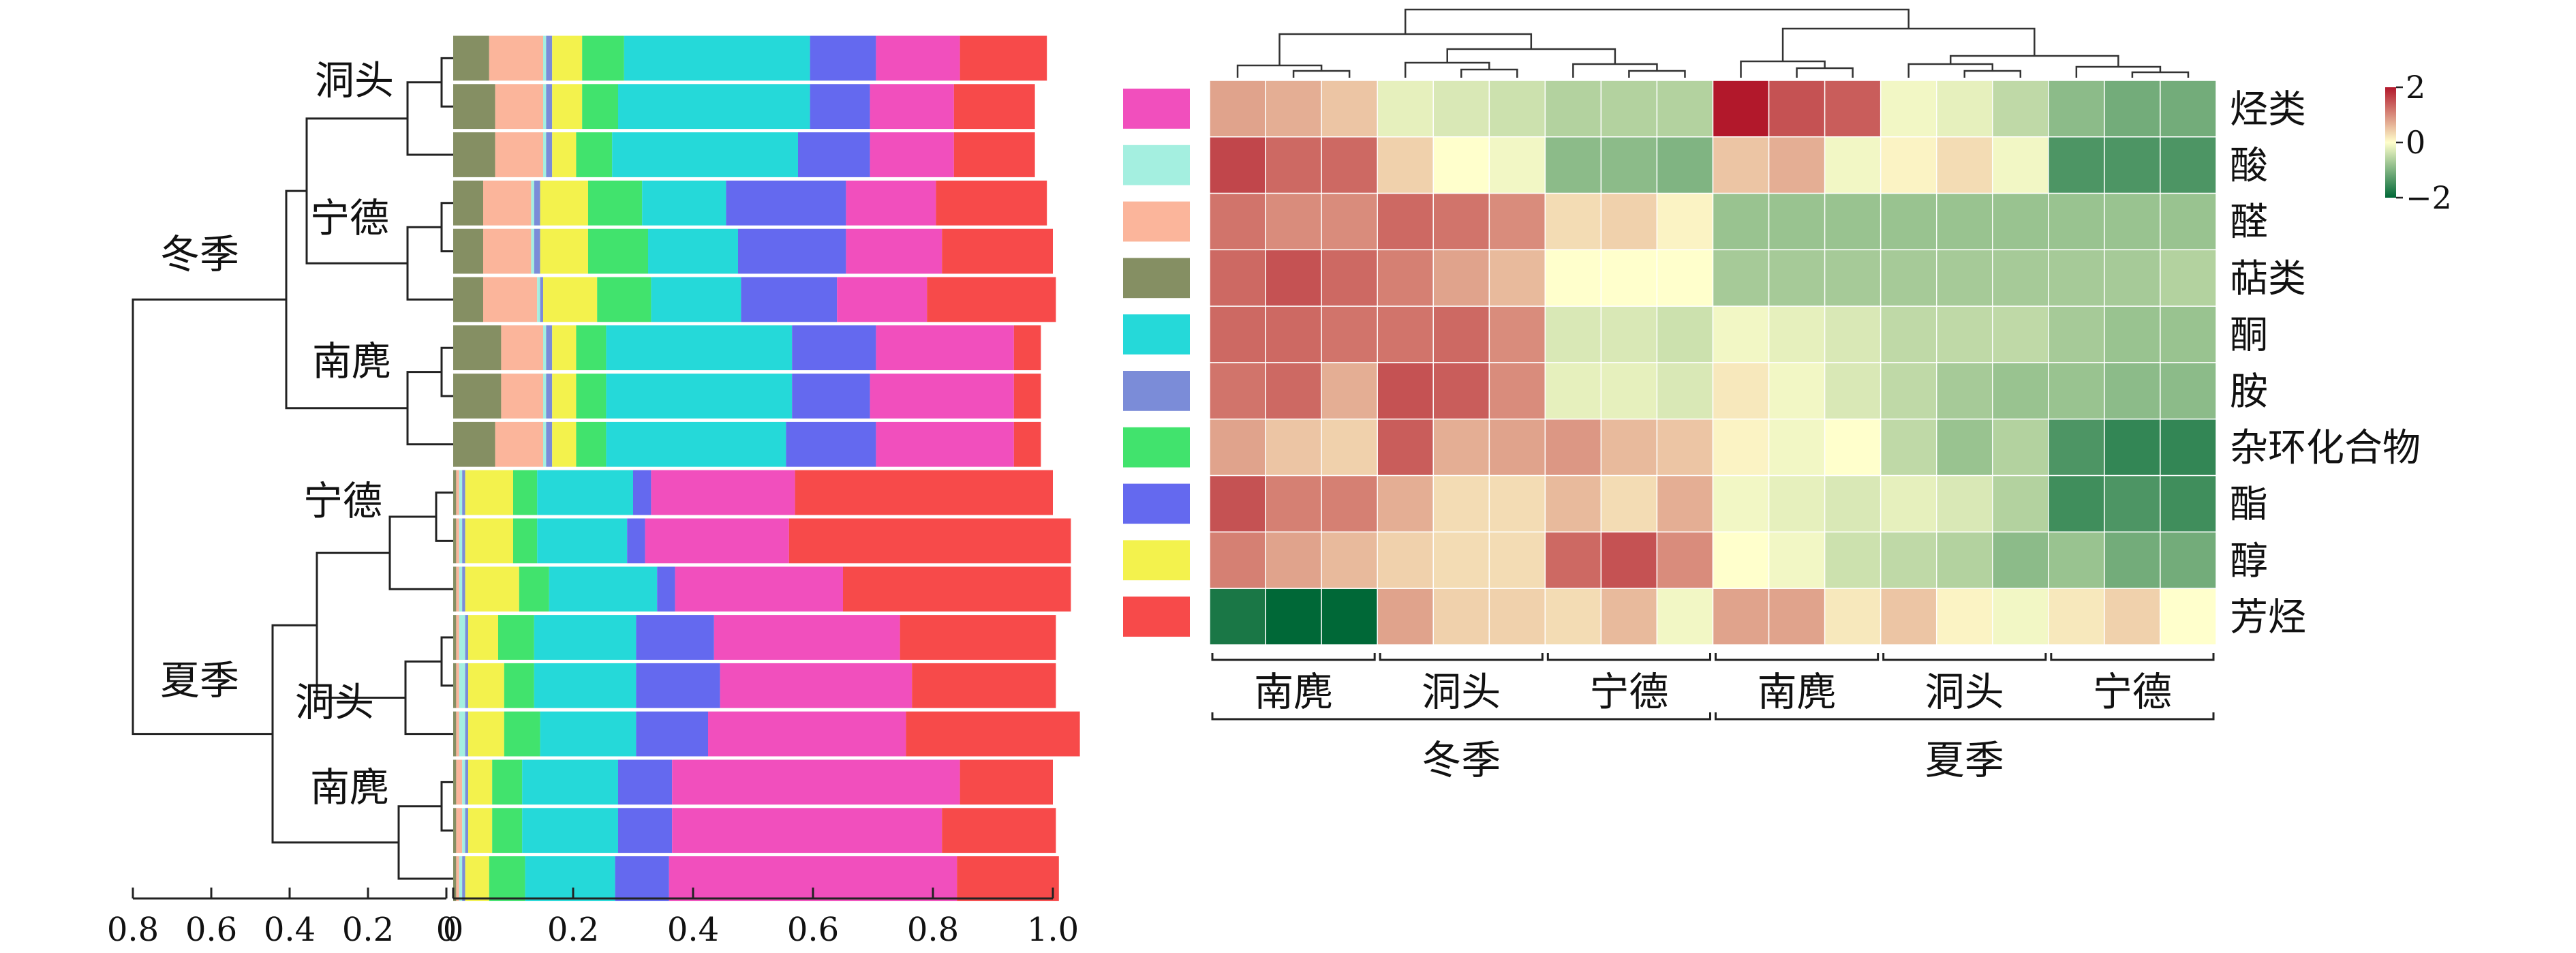 The height and width of the screenshot is (953, 2576). I want to click on heatmap-colorbar: 2 0 −2, so click(2418, 143).